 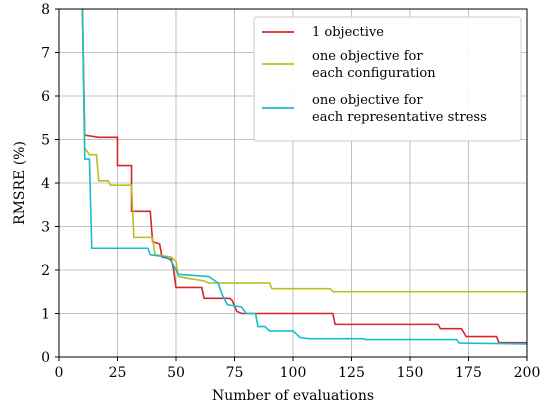 What do you see at coordinates (45, 10) in the screenshot?
I see `y-tick-label: 8` at bounding box center [45, 10].